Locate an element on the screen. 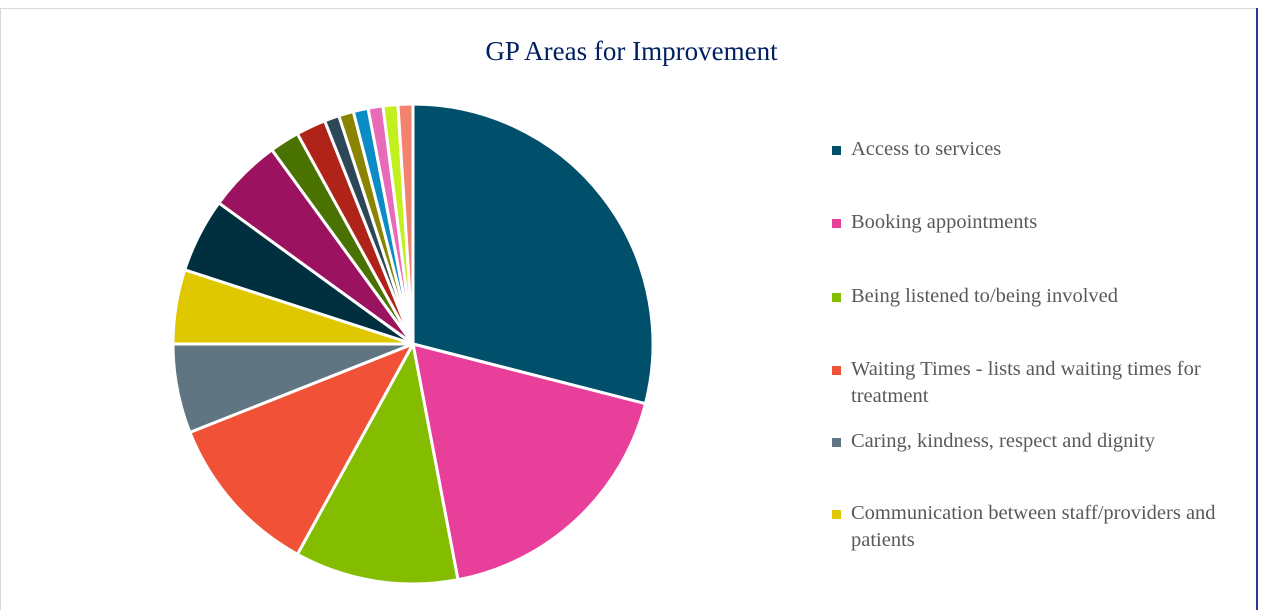 Image resolution: width=1263 pixels, height=610 pixels. legend-entry: Being listened to/being involved is located at coordinates (1030, 296).